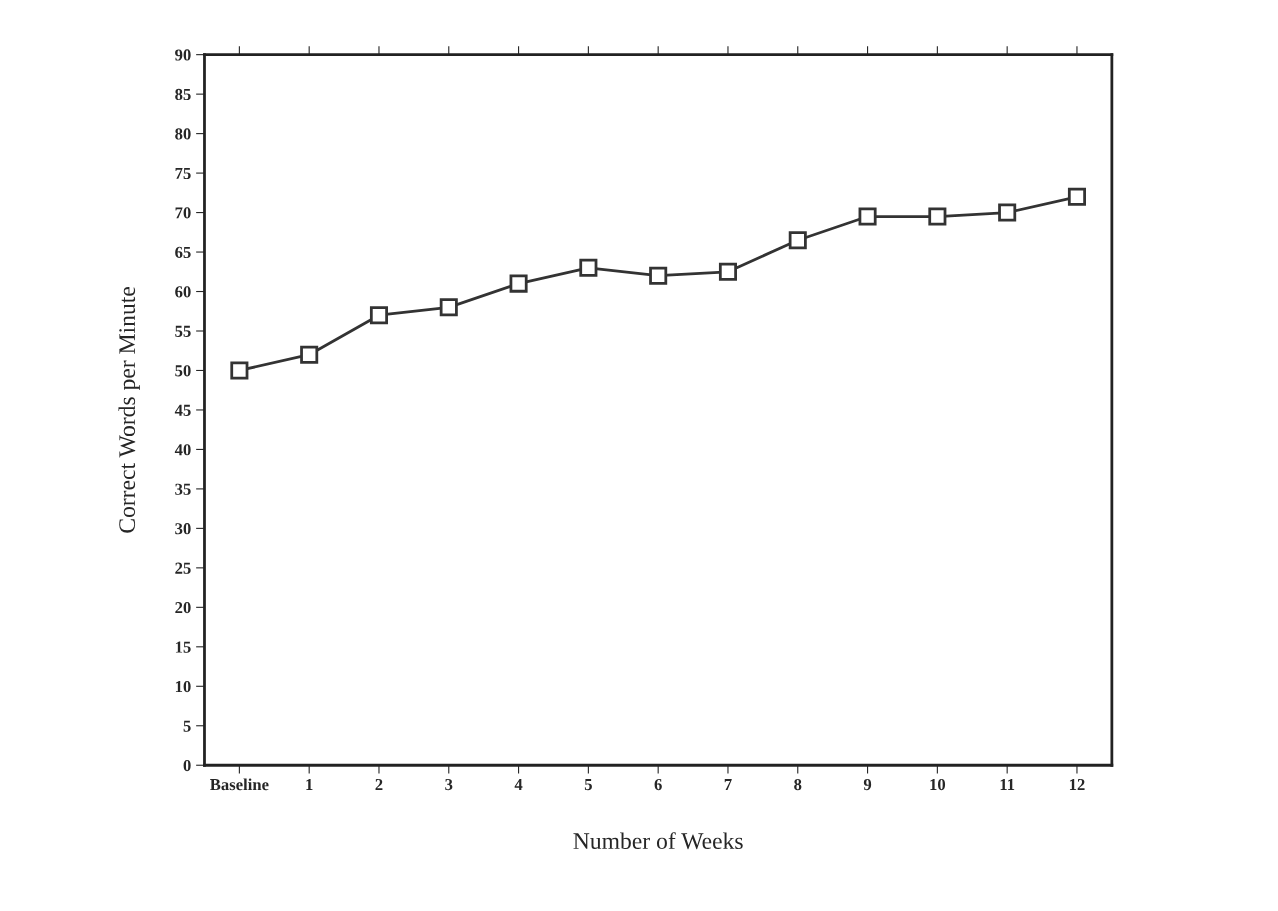 The height and width of the screenshot is (911, 1278). Describe the element at coordinates (309, 784) in the screenshot. I see `x-tick-label: 1` at that location.